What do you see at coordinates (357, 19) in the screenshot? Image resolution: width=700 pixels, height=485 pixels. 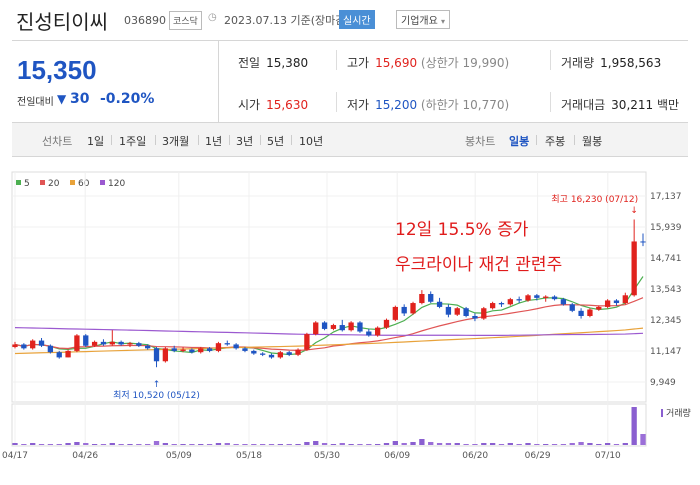 I see `realtime-button: 실시간` at bounding box center [357, 19].